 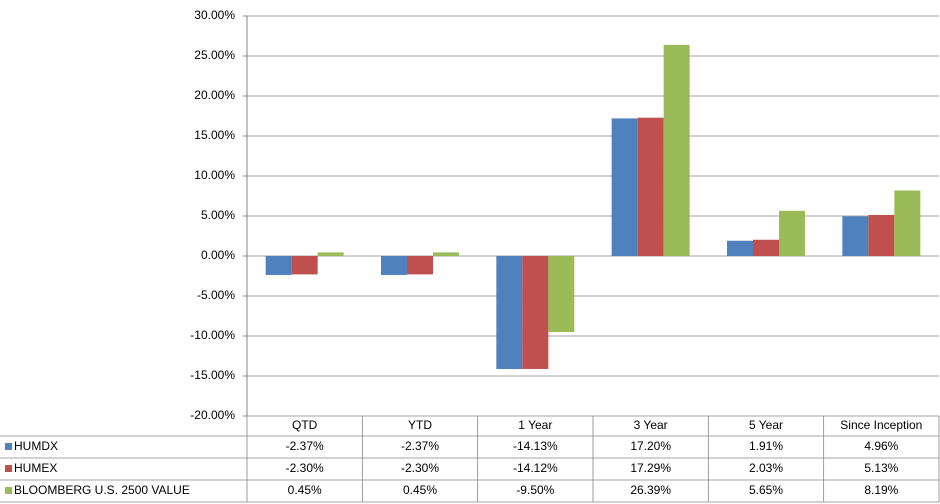 I want to click on legend-label: HUMDX, so click(x=36, y=446).